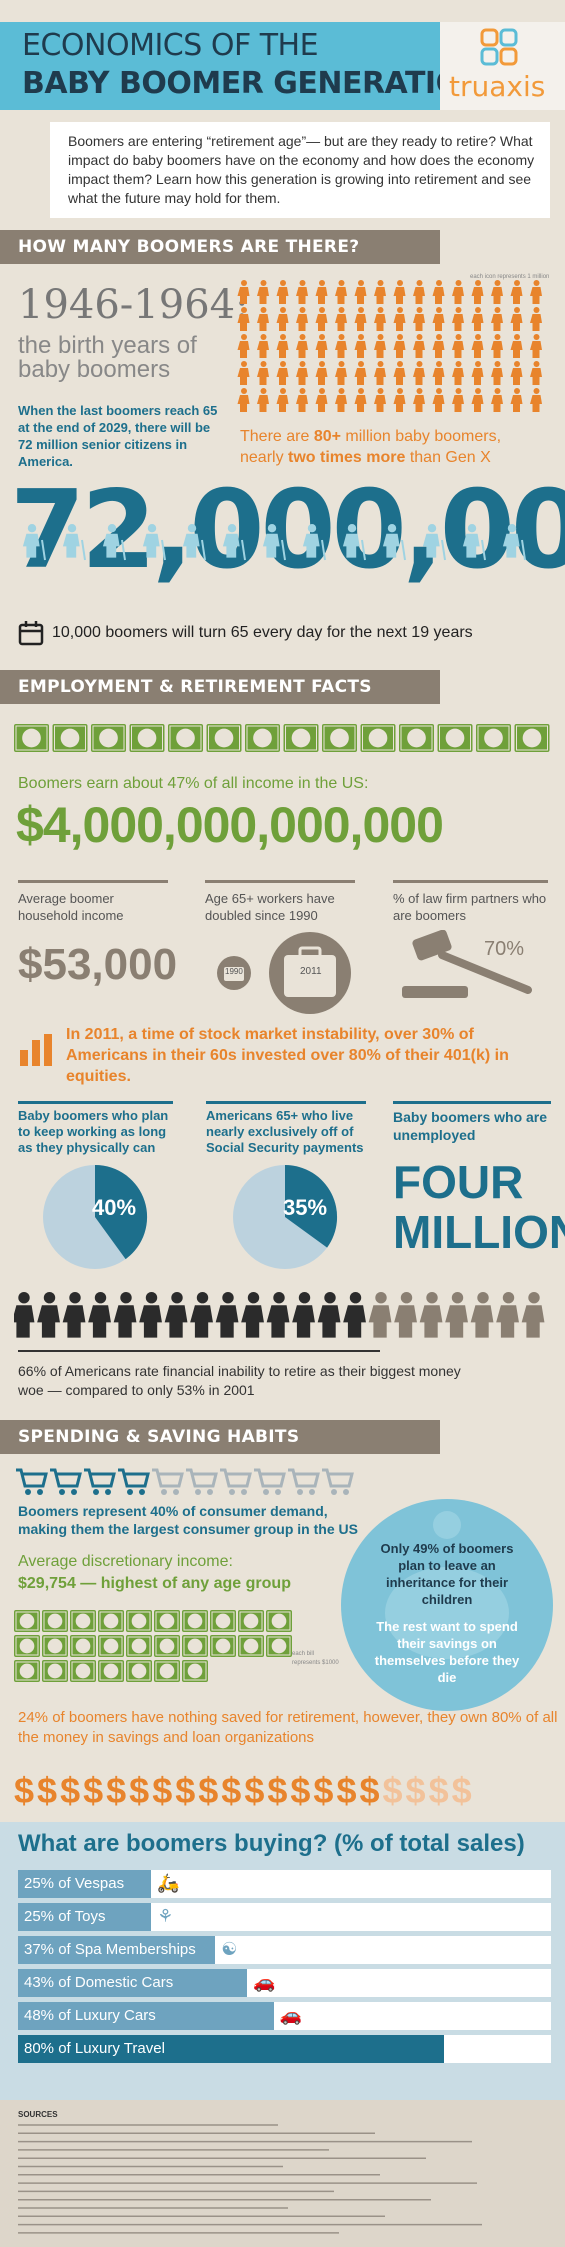 This screenshot has width=565, height=2247. What do you see at coordinates (284, 2016) in the screenshot?
I see `buying-bar-row: 48% of Luxury Cars 🚗` at bounding box center [284, 2016].